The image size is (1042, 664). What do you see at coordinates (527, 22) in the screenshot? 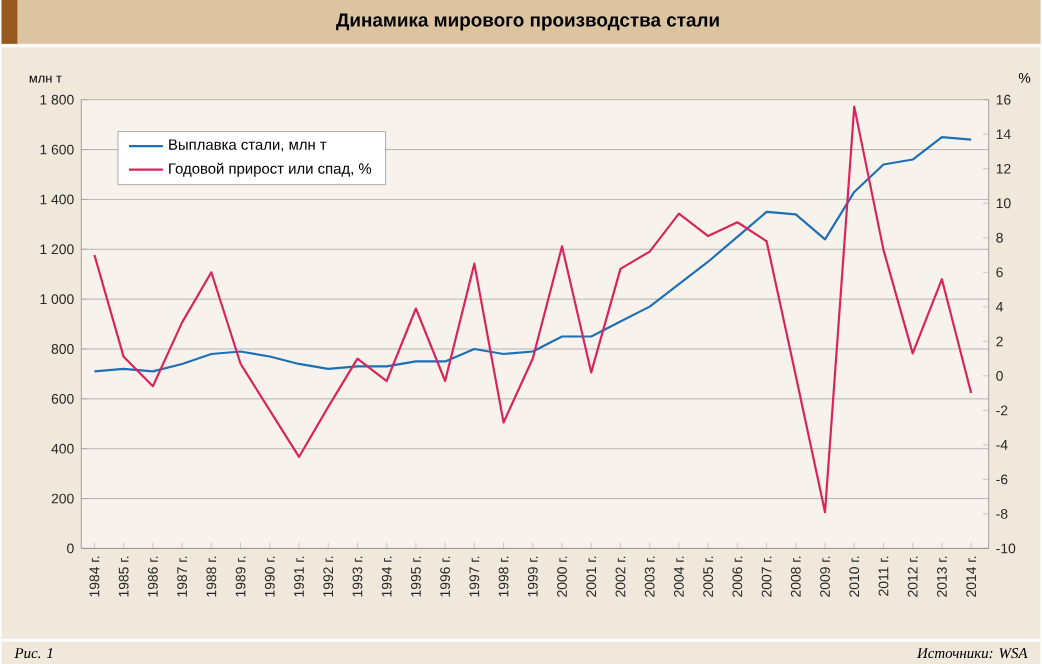
I see `chart-title: Динамика мирового производства стали` at bounding box center [527, 22].